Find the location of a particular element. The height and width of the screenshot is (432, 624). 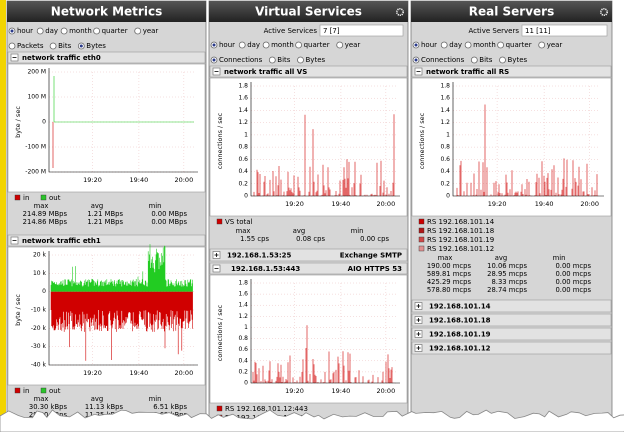

panel-header is located at coordinates (106, 11).